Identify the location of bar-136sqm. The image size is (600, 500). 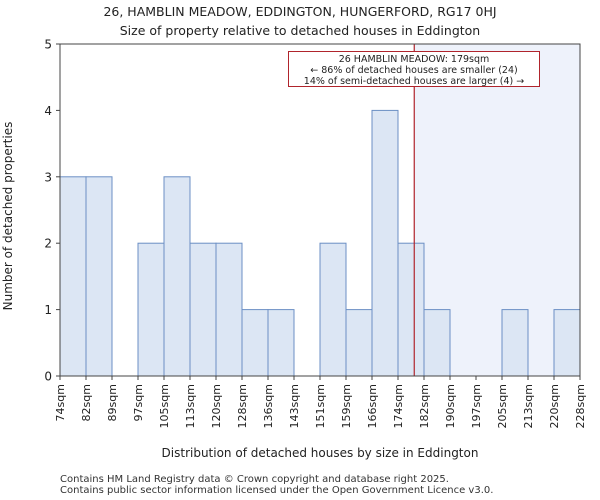
(281, 343).